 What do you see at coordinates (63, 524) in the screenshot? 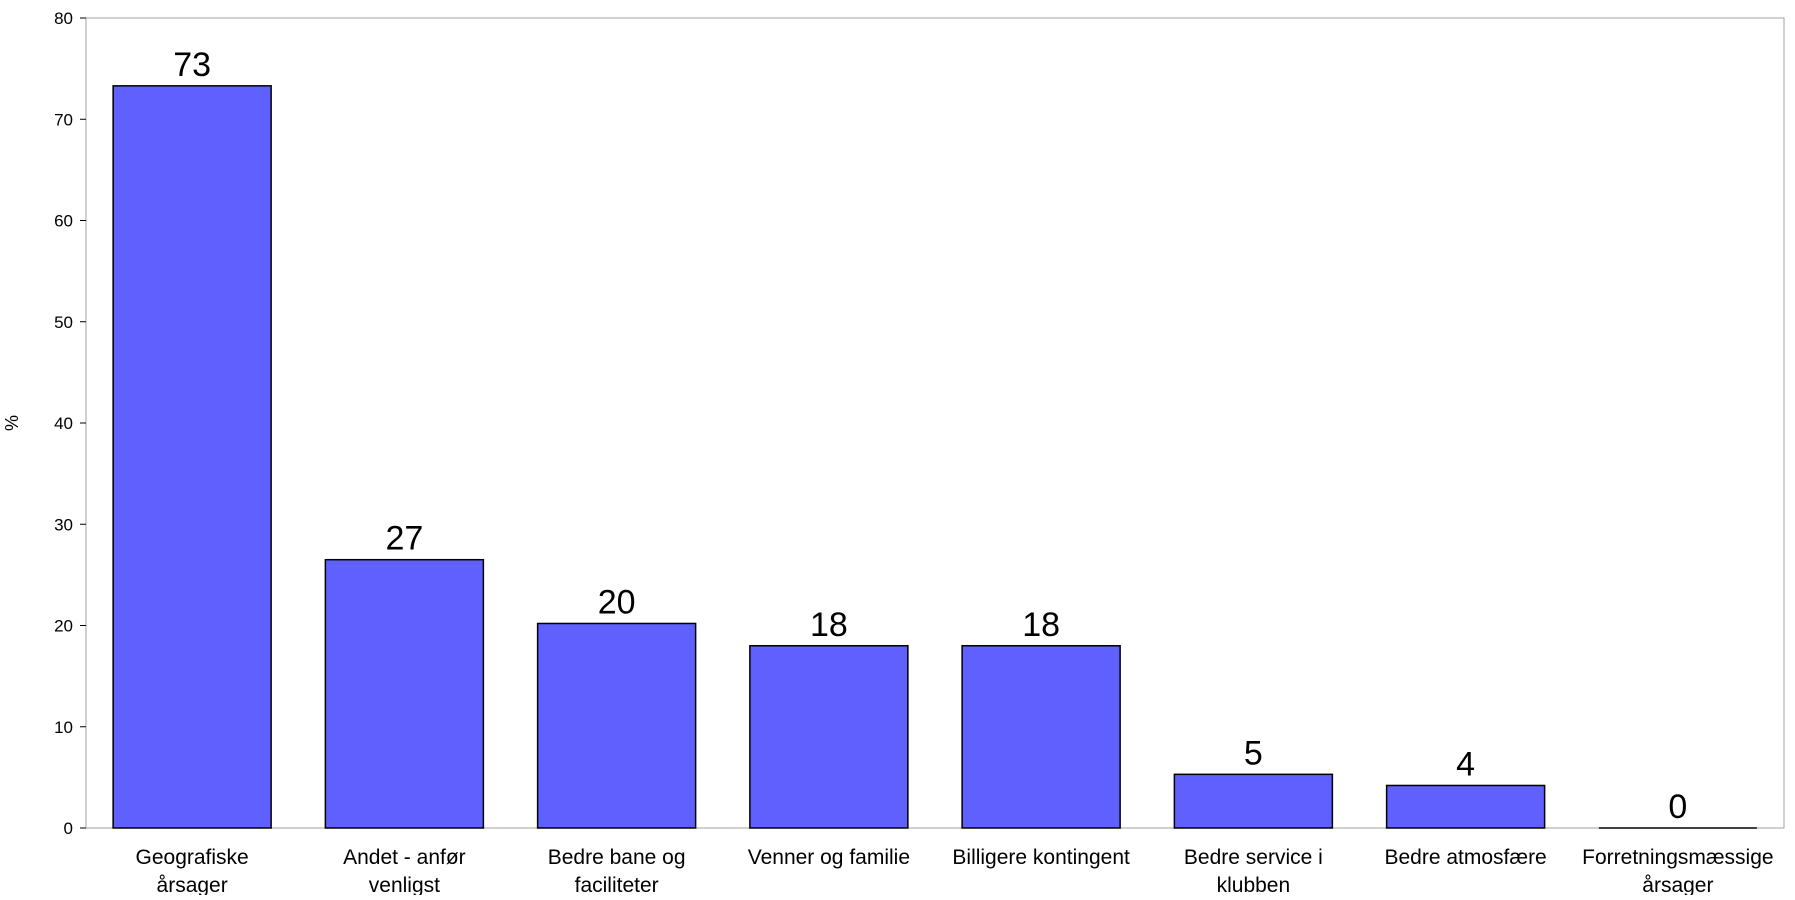
I see `y-tick-label: 30` at bounding box center [63, 524].